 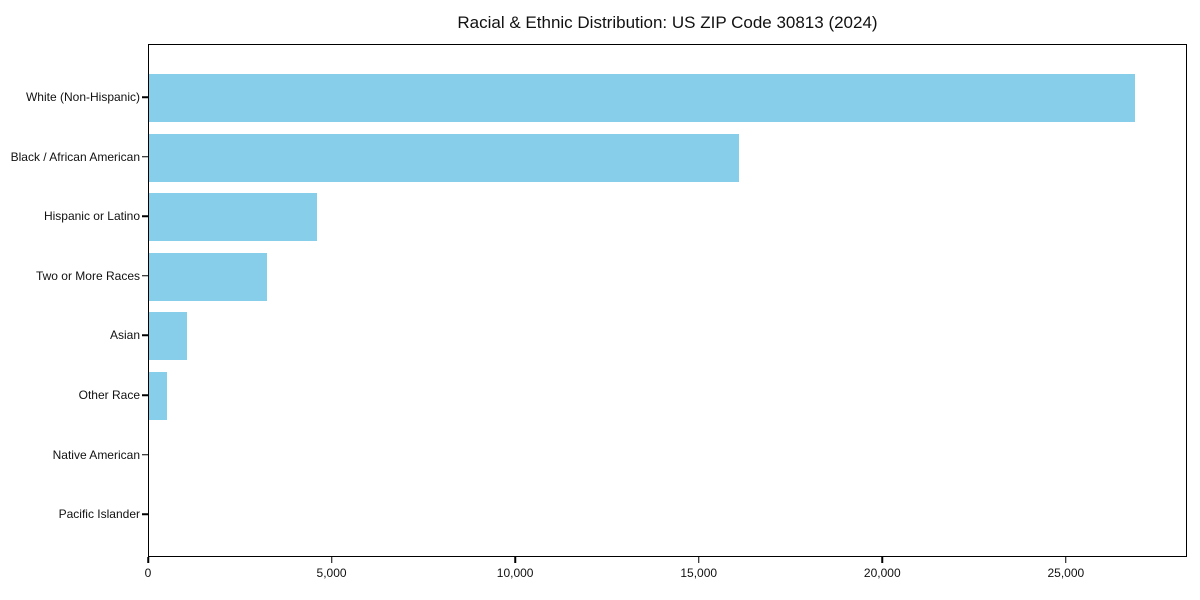 I want to click on bar-white-non-hispanic, so click(x=642, y=98).